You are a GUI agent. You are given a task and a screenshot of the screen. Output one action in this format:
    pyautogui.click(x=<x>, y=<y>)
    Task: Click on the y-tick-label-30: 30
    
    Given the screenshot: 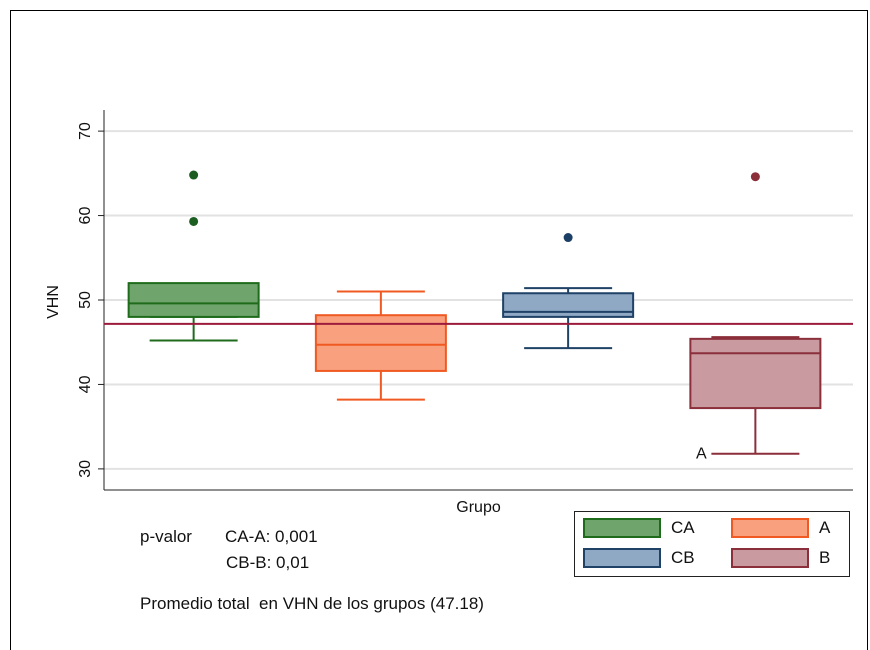 What is the action you would take?
    pyautogui.click(x=85, y=469)
    